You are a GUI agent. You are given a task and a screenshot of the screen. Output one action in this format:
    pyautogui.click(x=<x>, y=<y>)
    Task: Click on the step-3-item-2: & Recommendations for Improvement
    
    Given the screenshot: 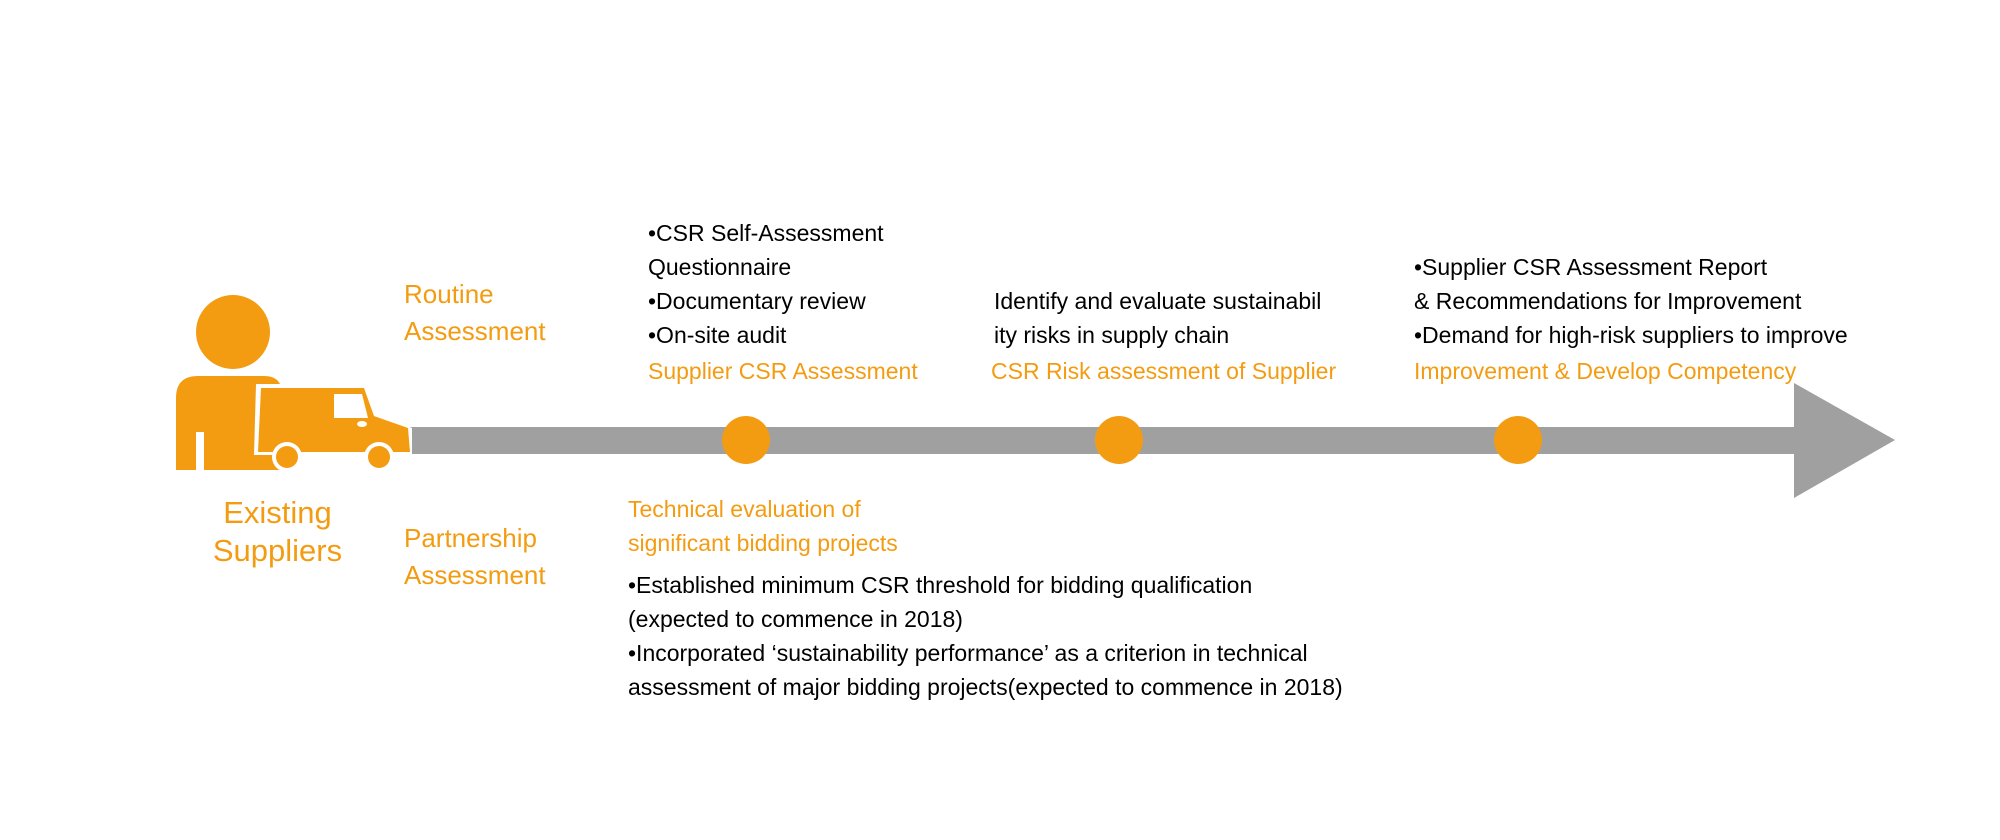 What is the action you would take?
    pyautogui.click(x=1608, y=301)
    